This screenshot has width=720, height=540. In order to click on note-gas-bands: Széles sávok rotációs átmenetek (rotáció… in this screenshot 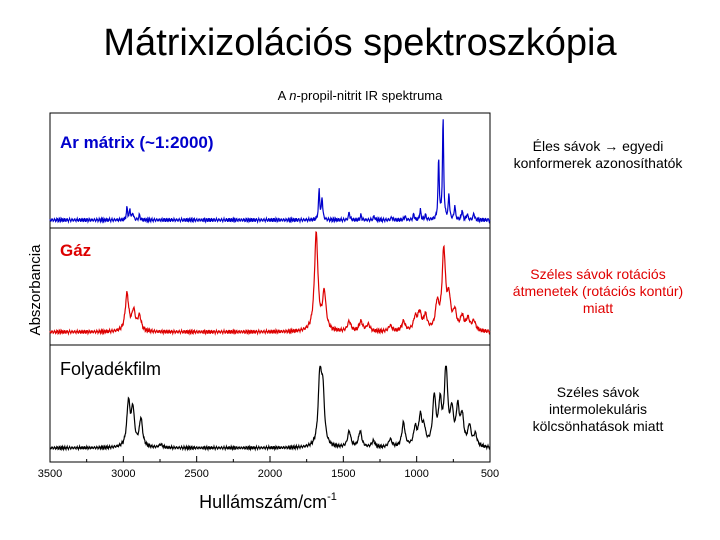, I will do `click(598, 291)`.